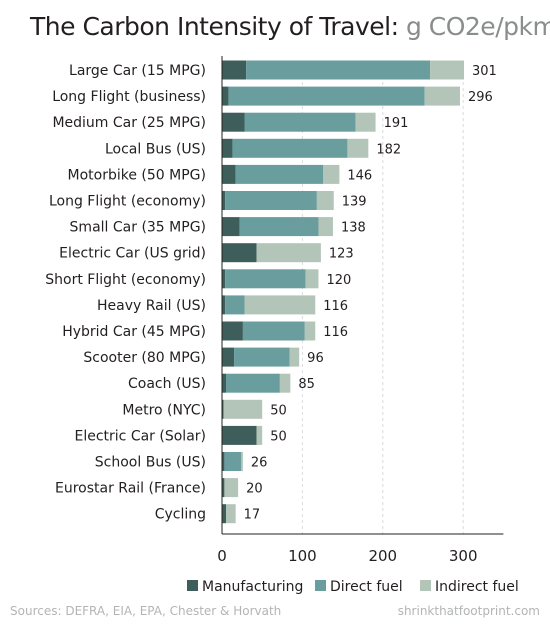  What do you see at coordinates (290, 148) in the screenshot?
I see `bar-3-direct-fuel` at bounding box center [290, 148].